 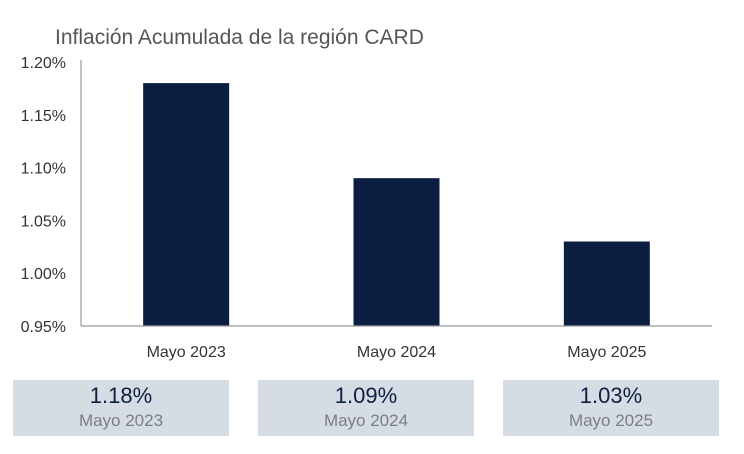 I want to click on summary-card-2025: 1.03% Mayo 2025, so click(x=611, y=408).